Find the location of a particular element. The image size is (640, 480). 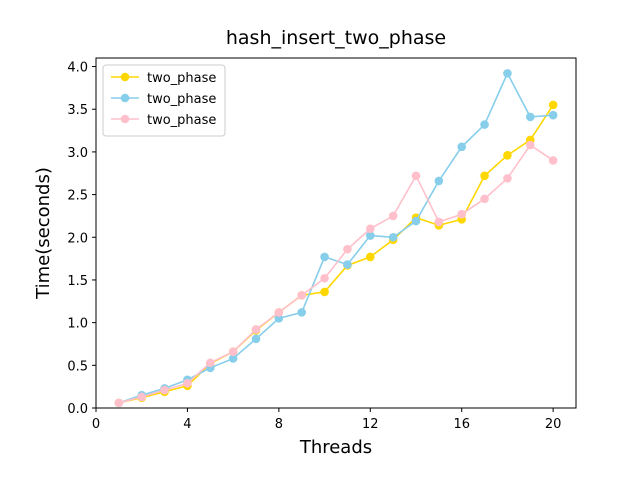

y-tick-label: 0.5 is located at coordinates (77, 366).